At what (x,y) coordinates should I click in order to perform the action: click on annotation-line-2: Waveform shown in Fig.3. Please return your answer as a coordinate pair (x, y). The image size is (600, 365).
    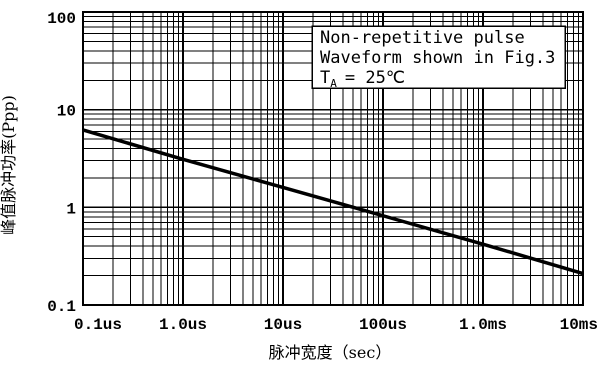
    Looking at the image, I should click on (437, 58).